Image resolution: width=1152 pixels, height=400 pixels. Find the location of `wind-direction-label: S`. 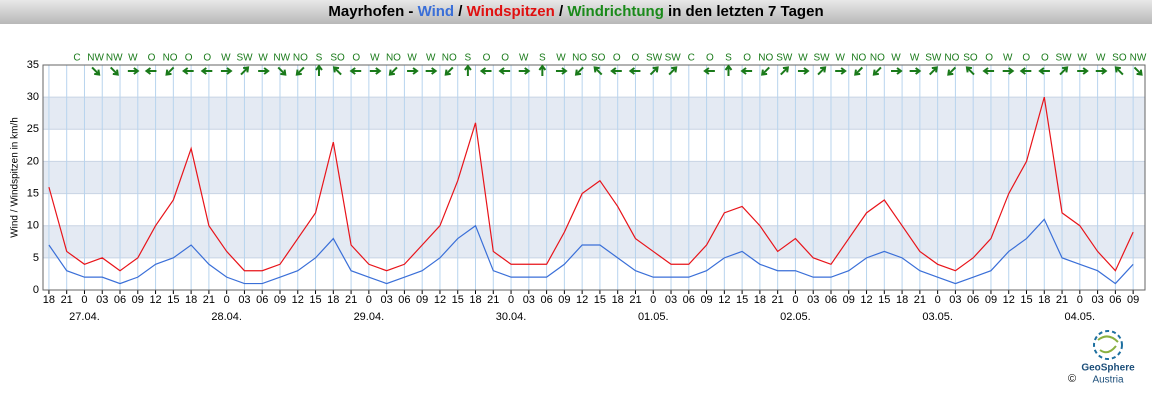

wind-direction-label: S is located at coordinates (728, 58).